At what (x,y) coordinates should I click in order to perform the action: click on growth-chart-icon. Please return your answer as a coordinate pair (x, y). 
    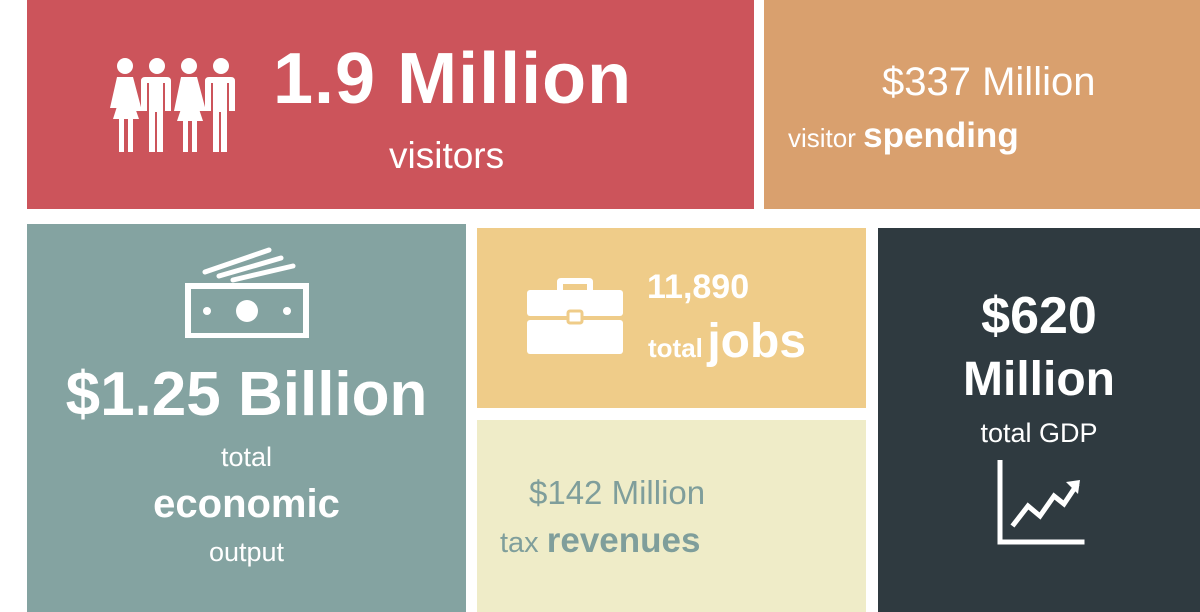
    Looking at the image, I should click on (1041, 502).